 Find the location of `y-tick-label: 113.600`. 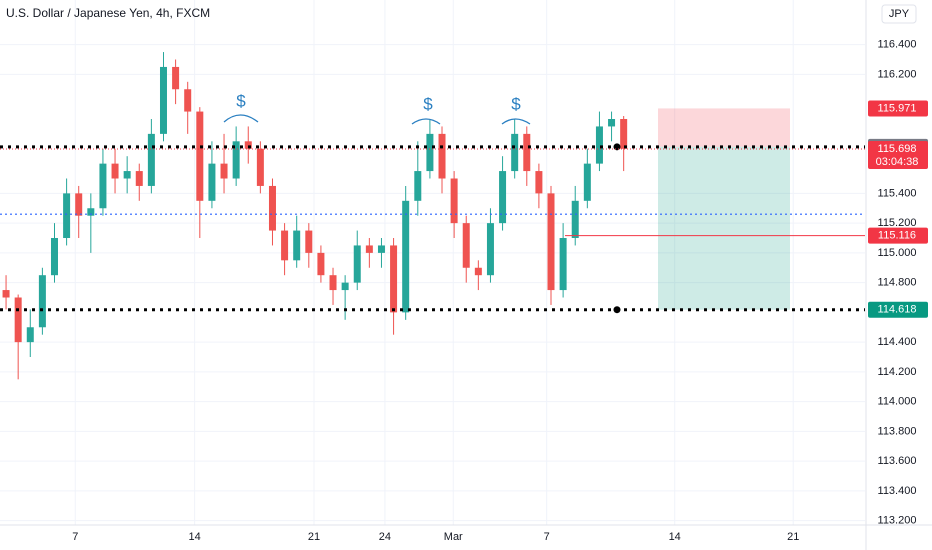

y-tick-label: 113.600 is located at coordinates (897, 461).